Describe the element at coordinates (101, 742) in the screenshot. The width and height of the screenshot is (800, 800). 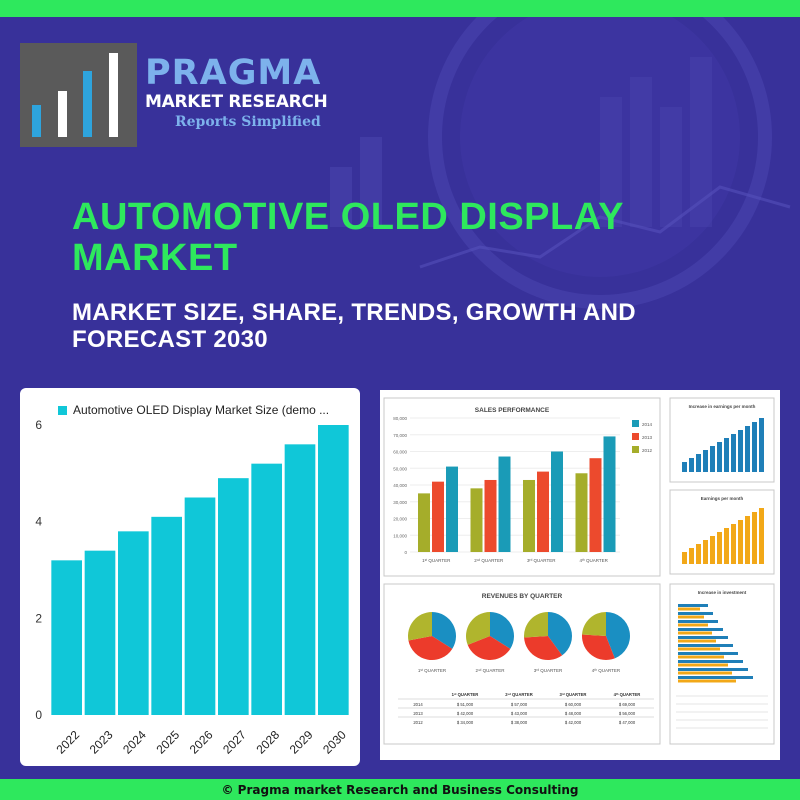
I see `x-tick-label: 2023` at that location.